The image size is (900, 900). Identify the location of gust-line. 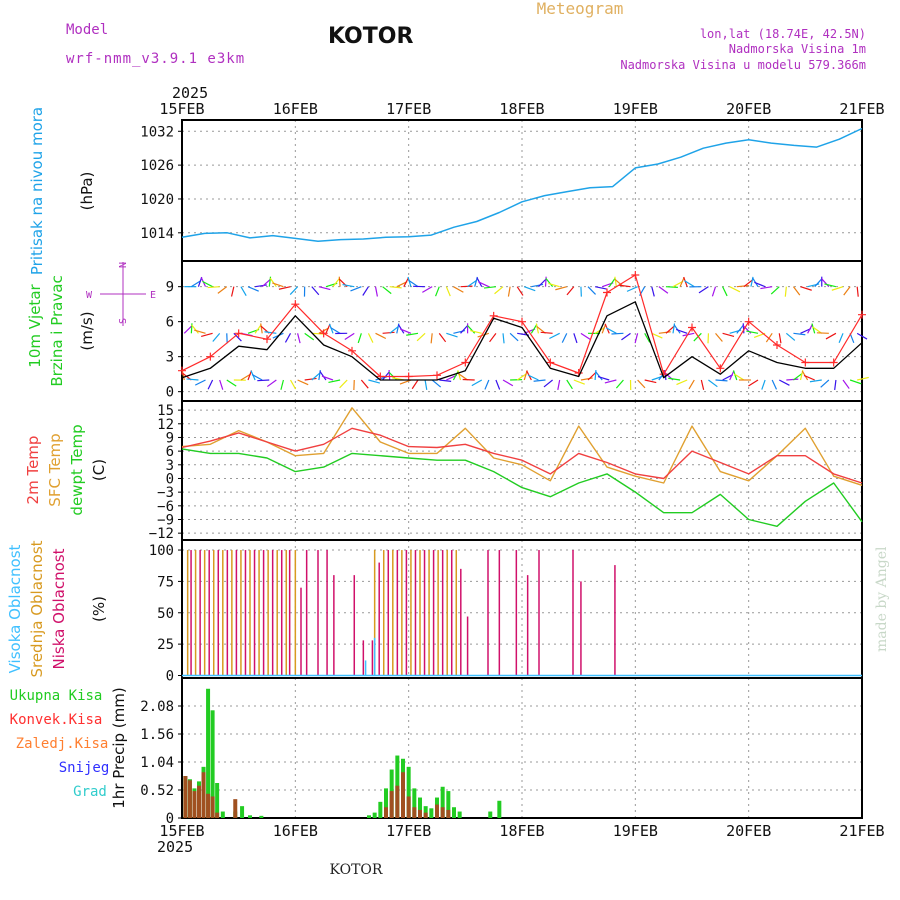
(522, 326).